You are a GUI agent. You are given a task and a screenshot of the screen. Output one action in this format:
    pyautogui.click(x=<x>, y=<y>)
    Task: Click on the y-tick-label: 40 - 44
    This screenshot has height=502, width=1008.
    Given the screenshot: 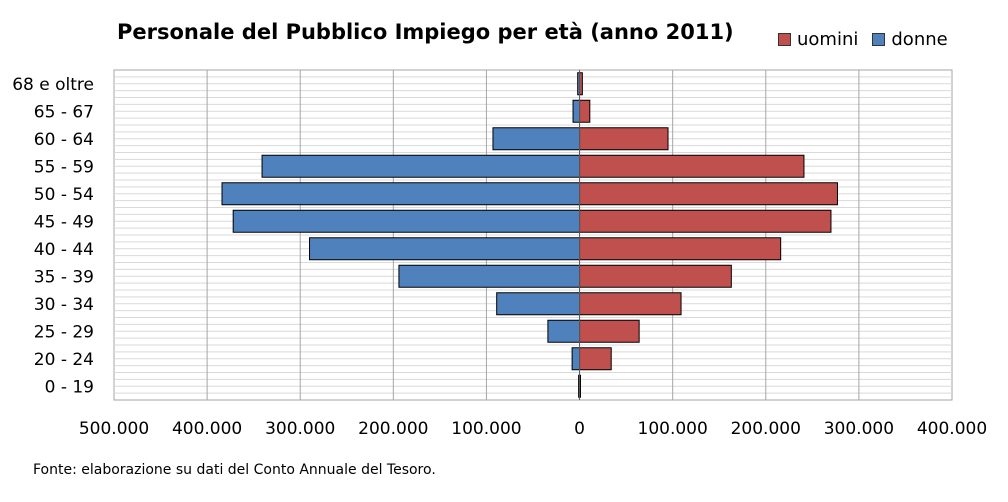 What is the action you would take?
    pyautogui.click(x=64, y=250)
    